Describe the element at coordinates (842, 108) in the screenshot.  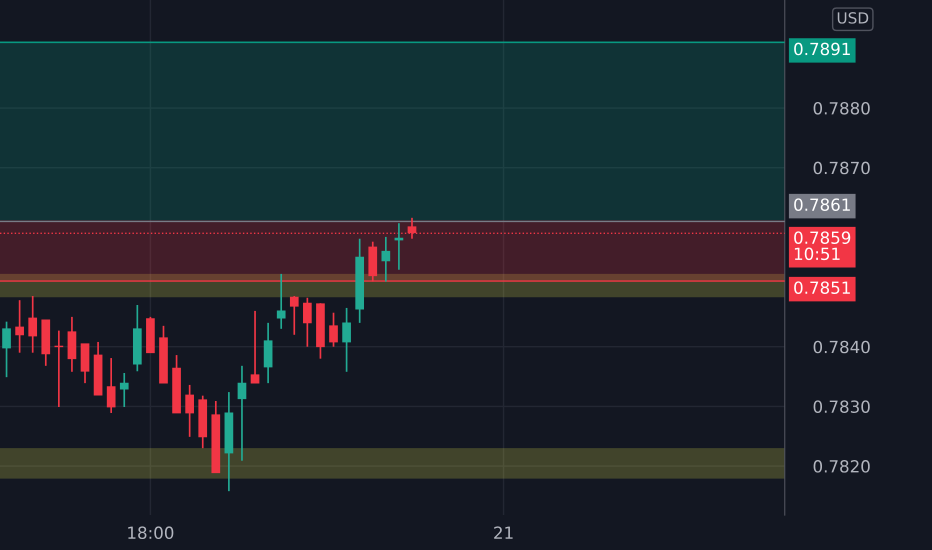
I see `y-tick-label: 0.7880` at that location.